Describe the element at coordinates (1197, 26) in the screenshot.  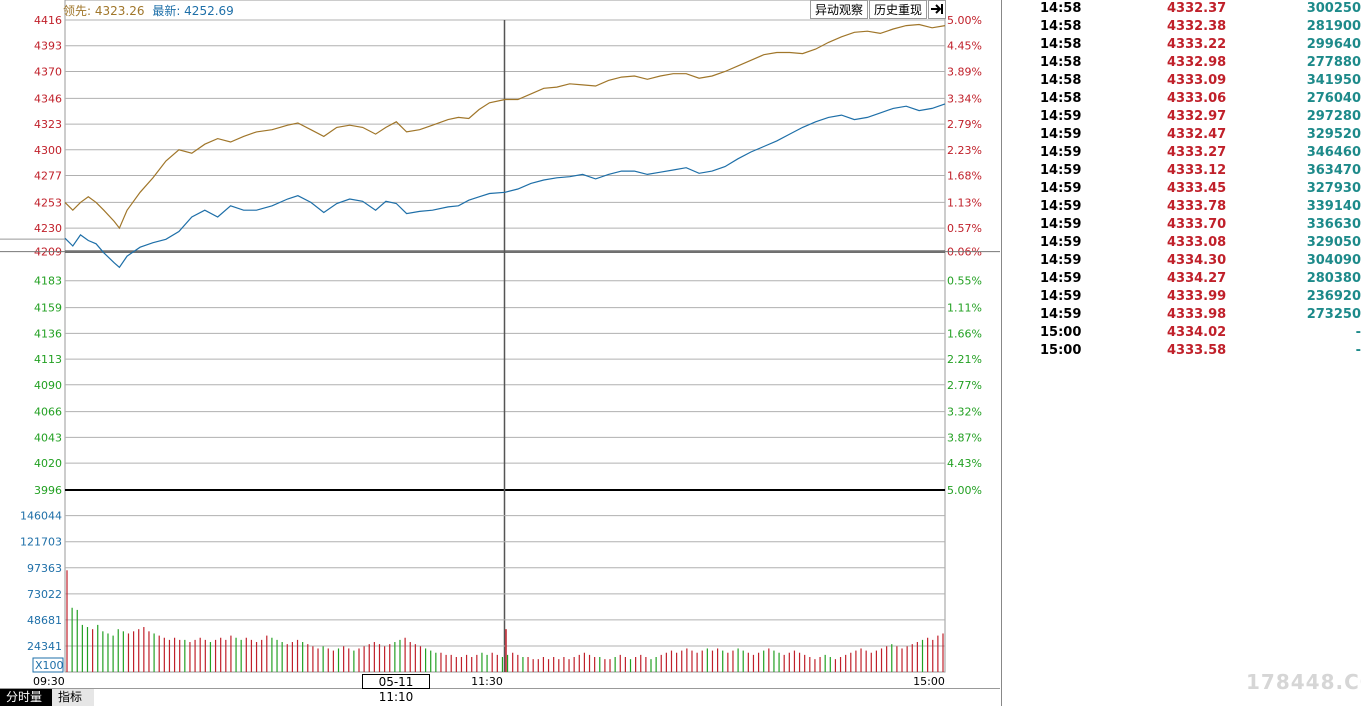
I see `tick-price: 4332.38` at that location.